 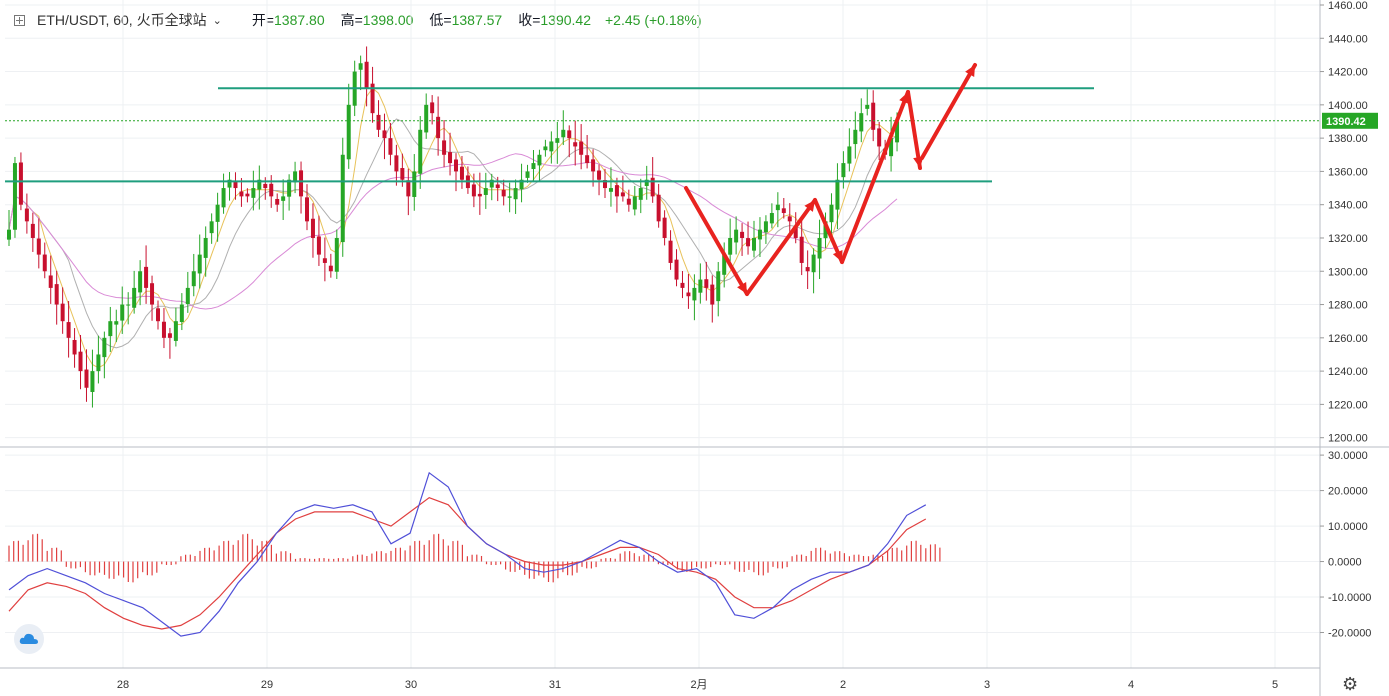 I want to click on x-tick-label: 29, so click(x=267, y=685).